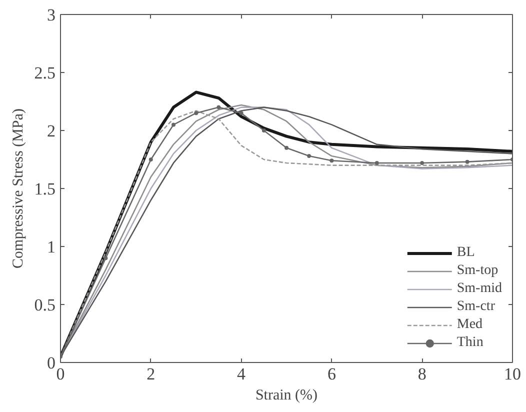 The width and height of the screenshot is (526, 412). Describe the element at coordinates (51, 247) in the screenshot. I see `y-tick-label: 1` at that location.